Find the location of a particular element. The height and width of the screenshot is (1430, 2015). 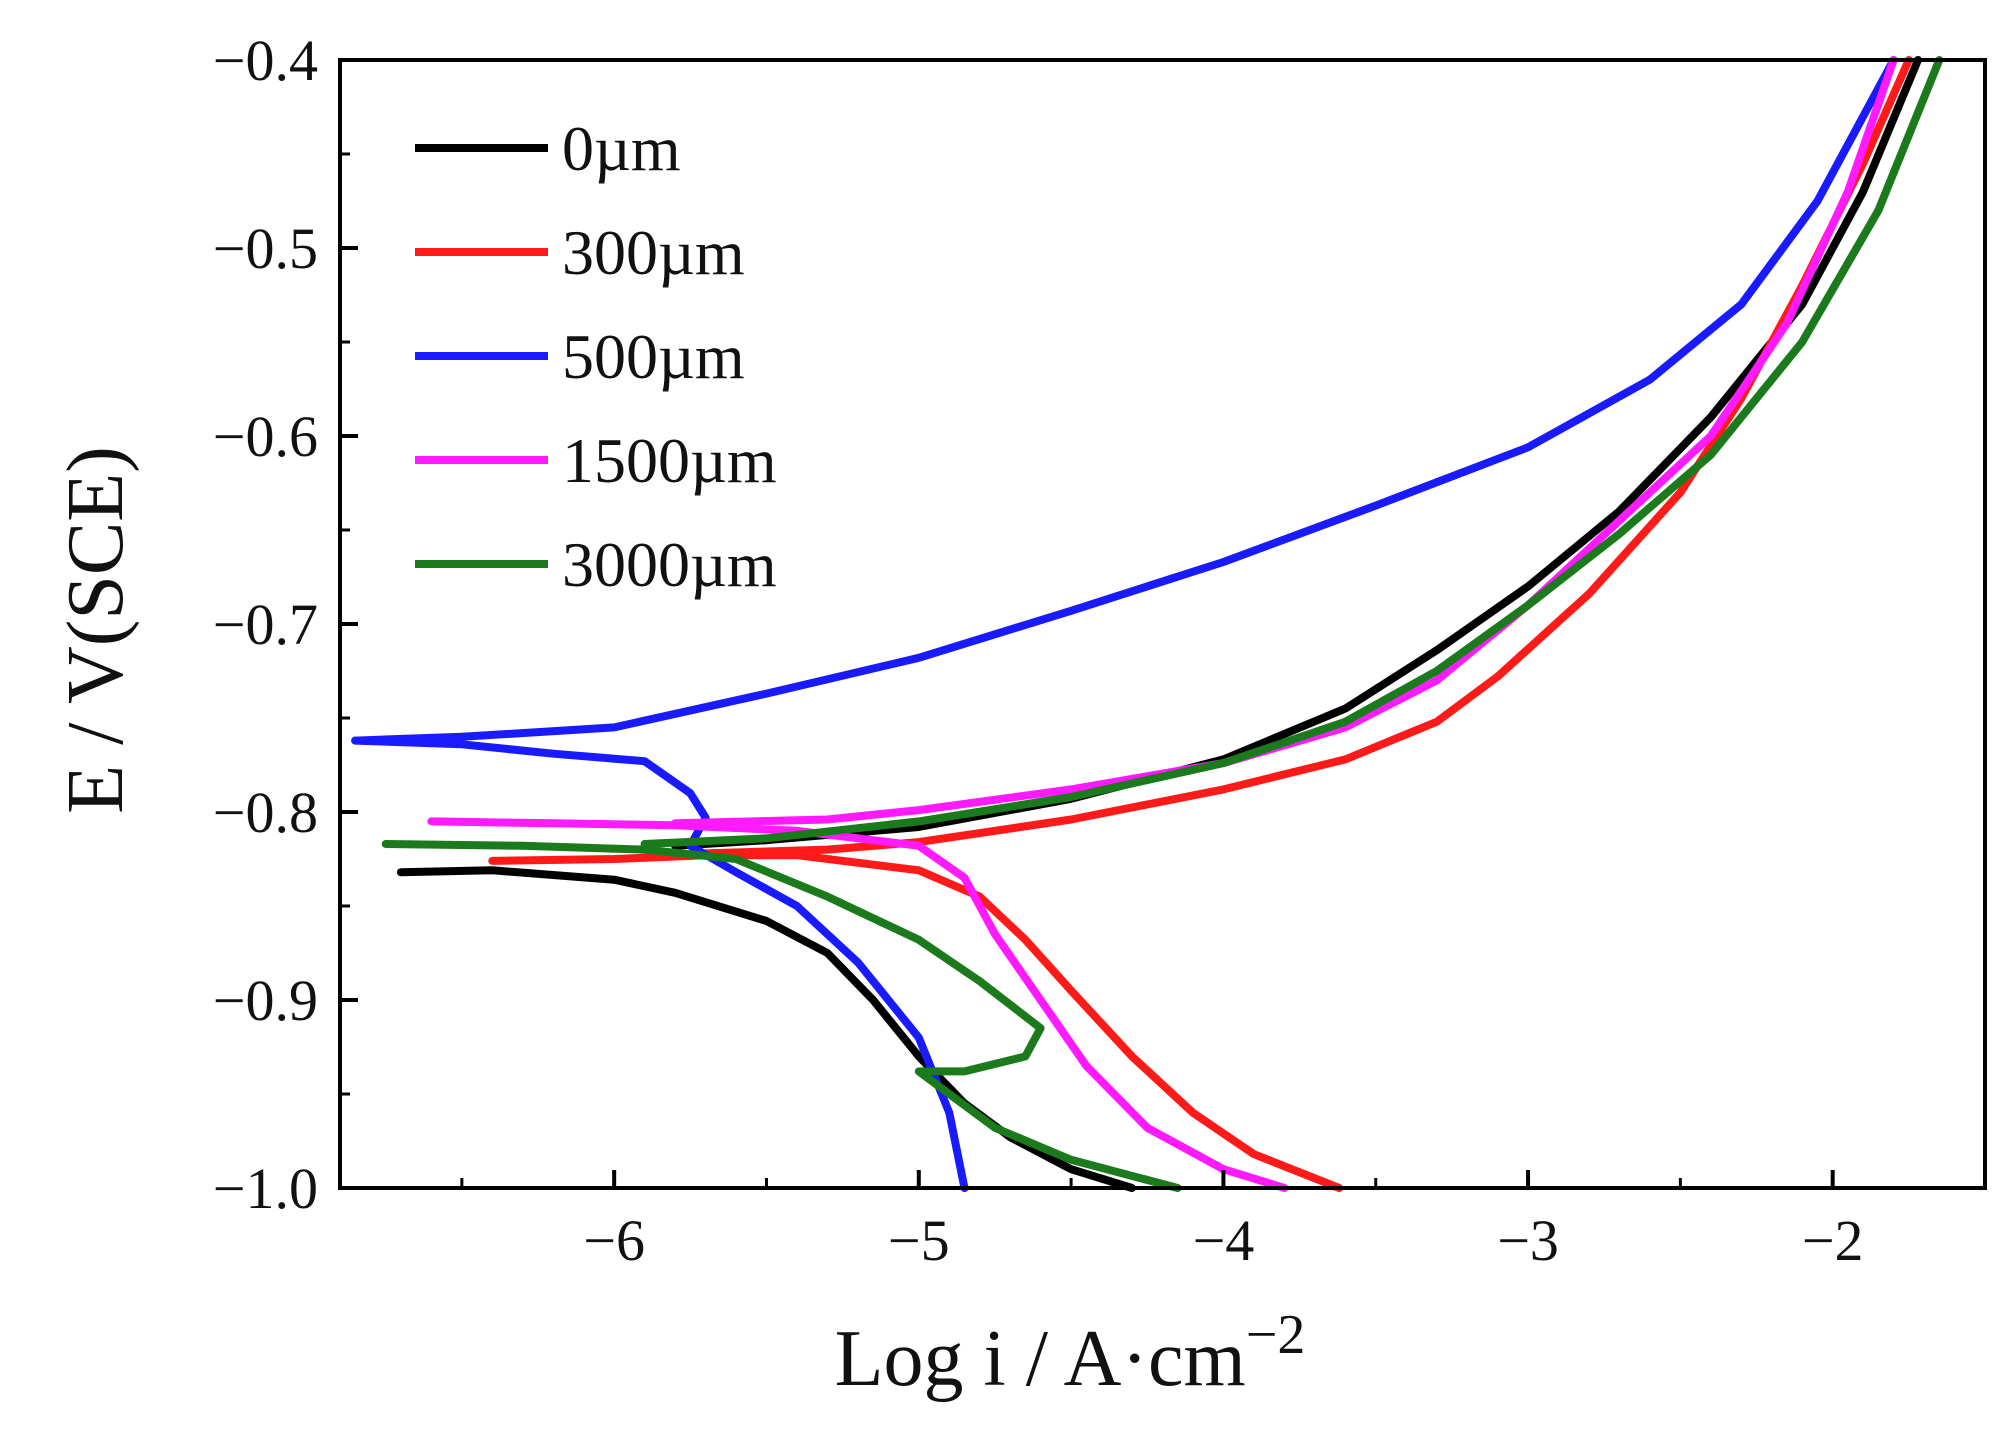

legend-label: 3000µm is located at coordinates (669, 564).